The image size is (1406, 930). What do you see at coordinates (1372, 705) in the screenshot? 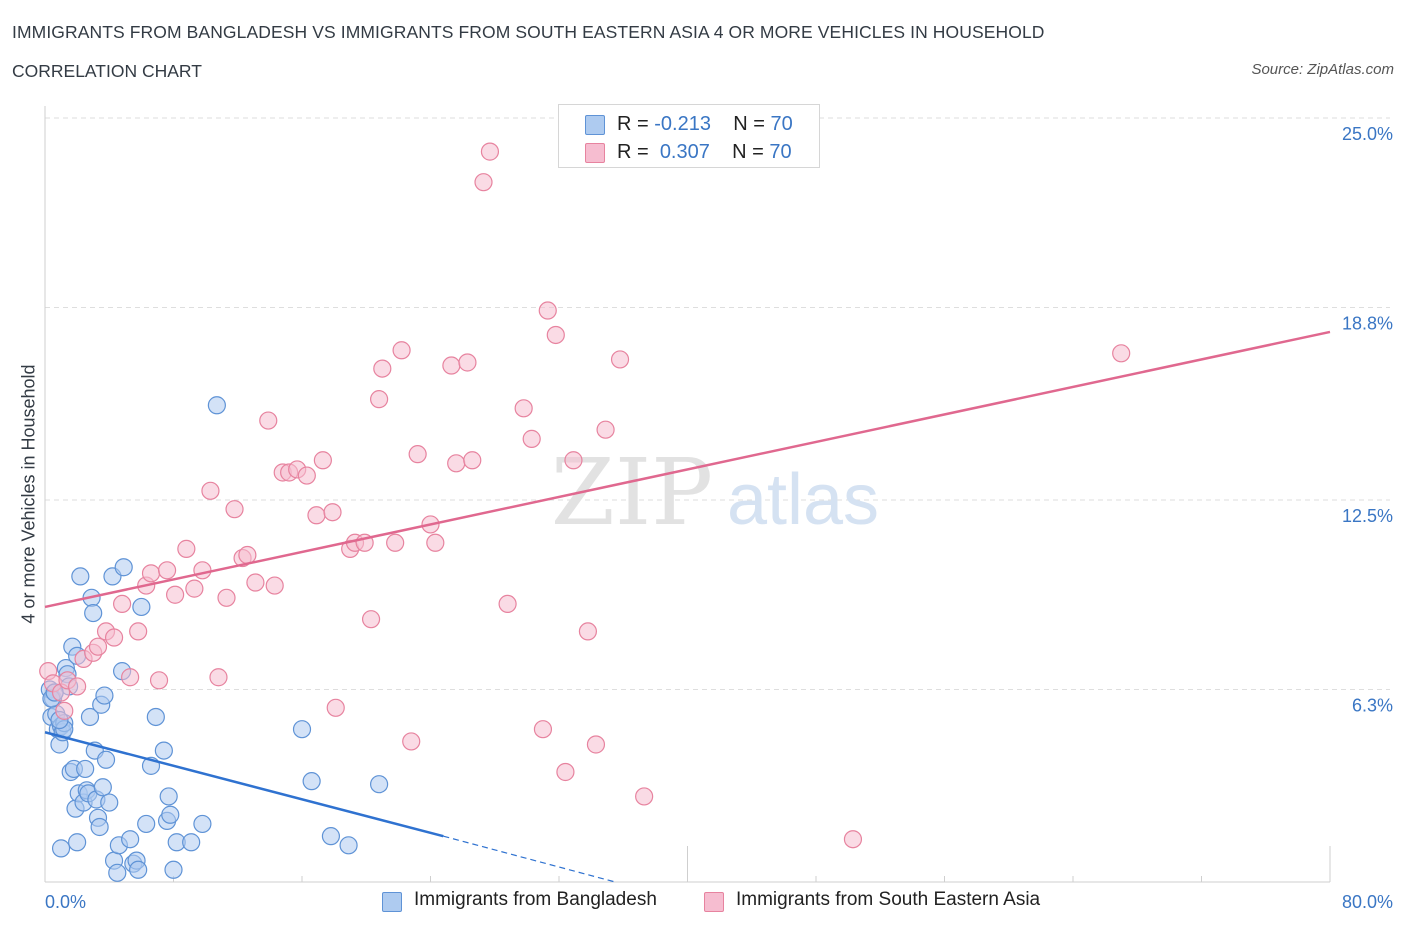
I see `y-tick-label: 6.3%` at bounding box center [1372, 705].